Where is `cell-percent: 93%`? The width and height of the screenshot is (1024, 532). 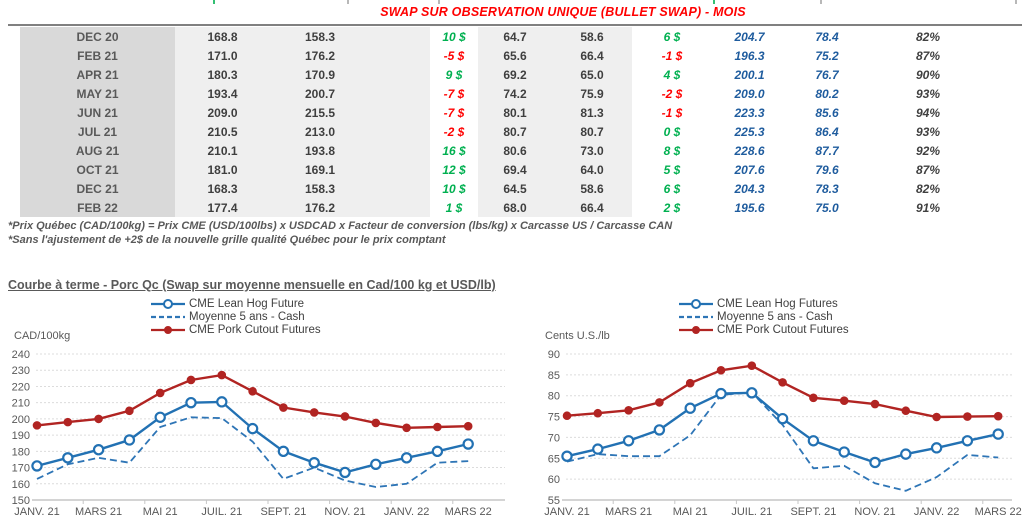 cell-percent: 93% is located at coordinates (928, 93).